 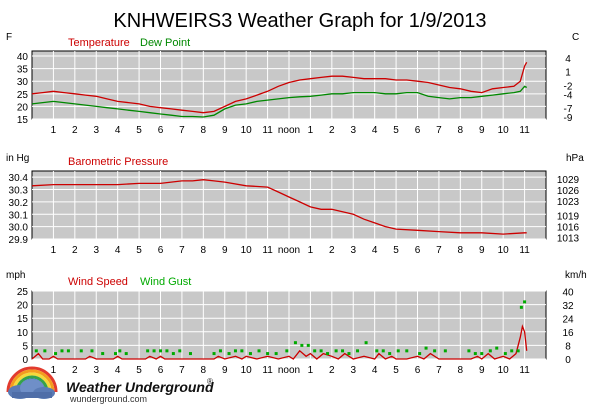 What do you see at coordinates (504, 130) in the screenshot?
I see `temperature-x-tick-label: 10` at bounding box center [504, 130].